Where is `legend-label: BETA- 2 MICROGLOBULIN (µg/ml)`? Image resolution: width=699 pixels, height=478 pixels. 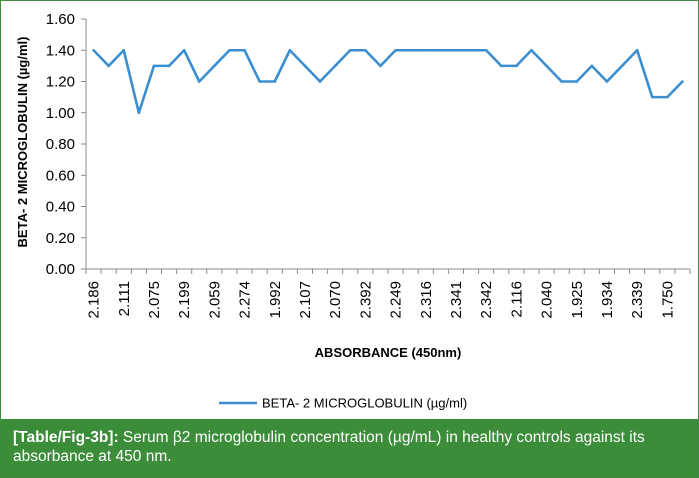
legend-label: BETA- 2 MICROGLOBULIN (µg/ml) is located at coordinates (364, 403).